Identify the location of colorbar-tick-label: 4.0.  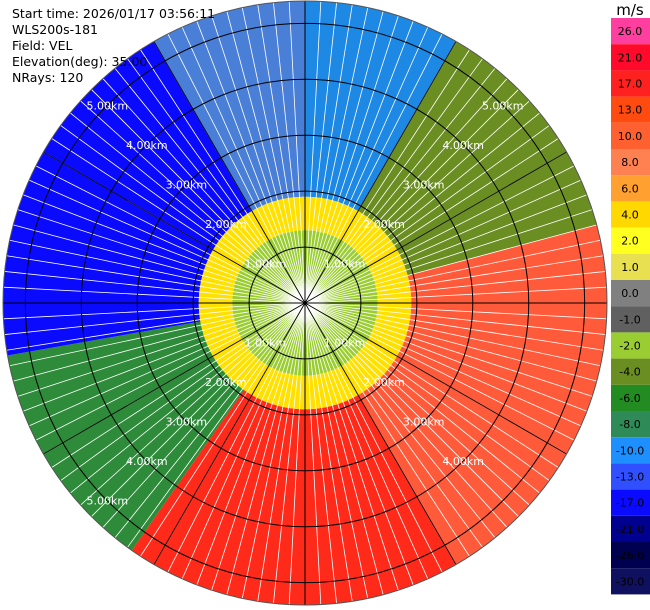
(630, 215).